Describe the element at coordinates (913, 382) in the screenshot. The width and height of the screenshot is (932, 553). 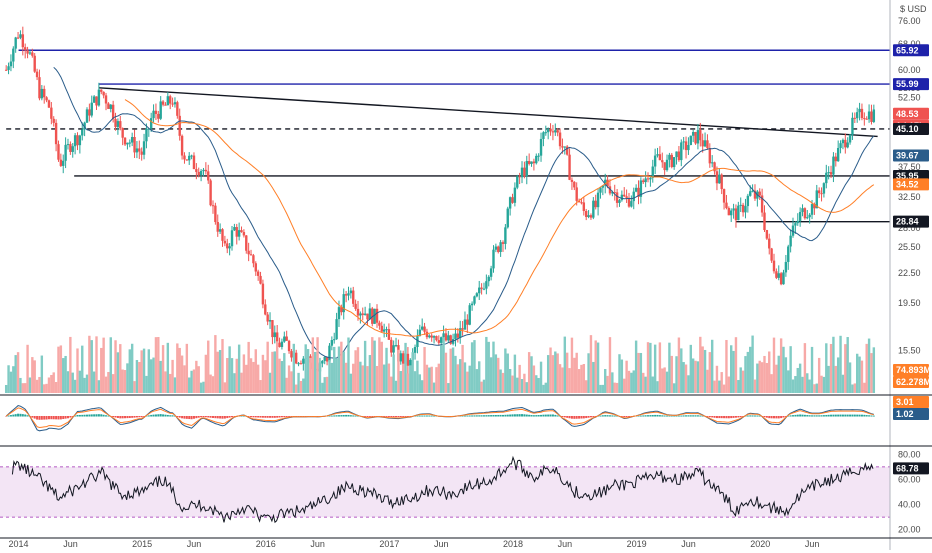
I see `volume-tag: 62.278M` at that location.